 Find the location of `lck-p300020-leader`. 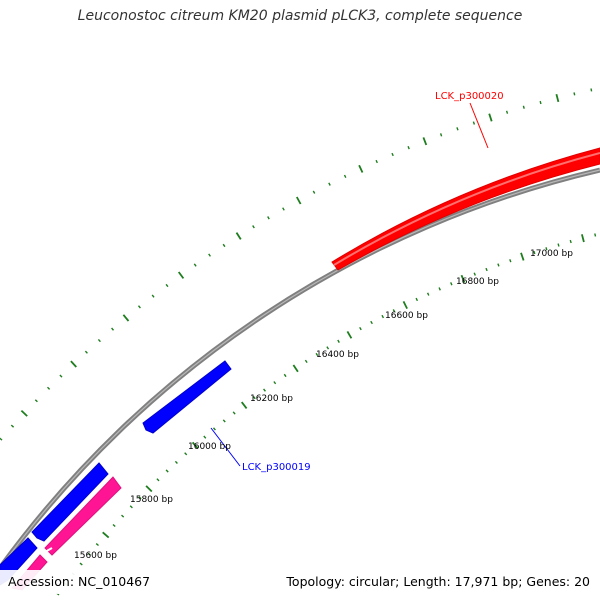

lck-p300020-leader is located at coordinates (479, 125).